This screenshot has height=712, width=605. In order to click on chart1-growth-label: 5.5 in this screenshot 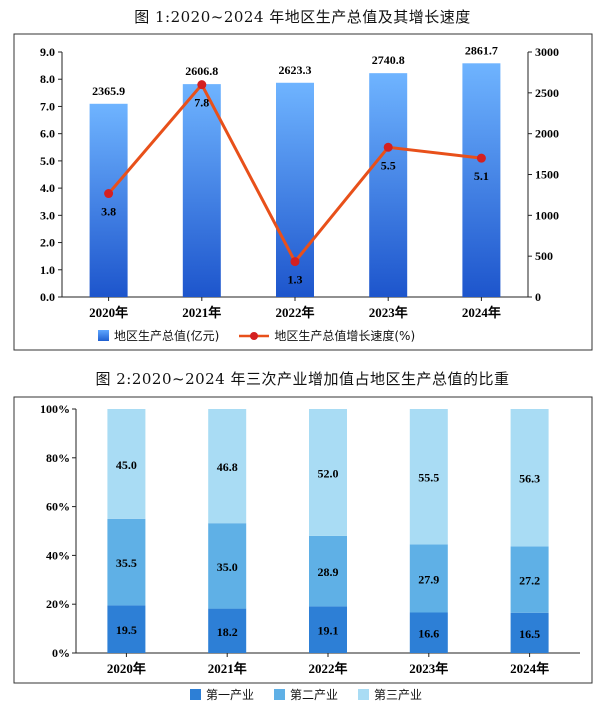, I will do `click(388, 165)`.